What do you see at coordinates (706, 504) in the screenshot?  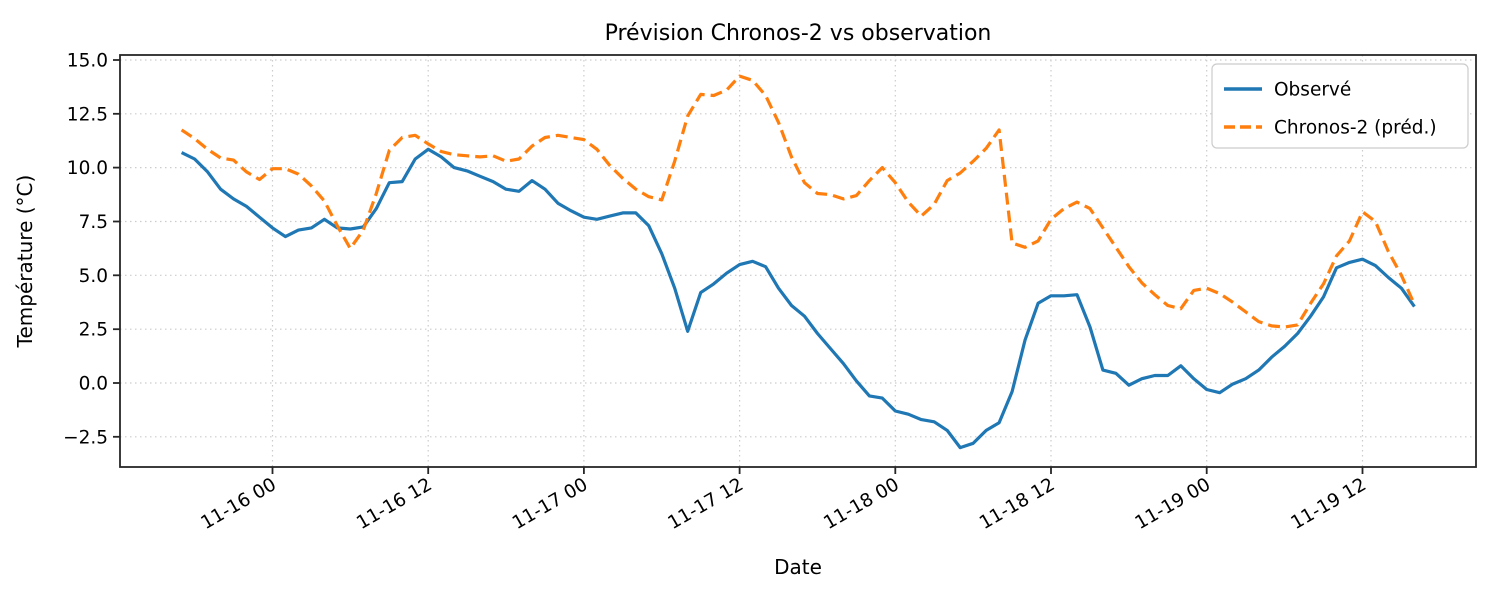 I see `x-tick-label: 11-17 12` at bounding box center [706, 504].